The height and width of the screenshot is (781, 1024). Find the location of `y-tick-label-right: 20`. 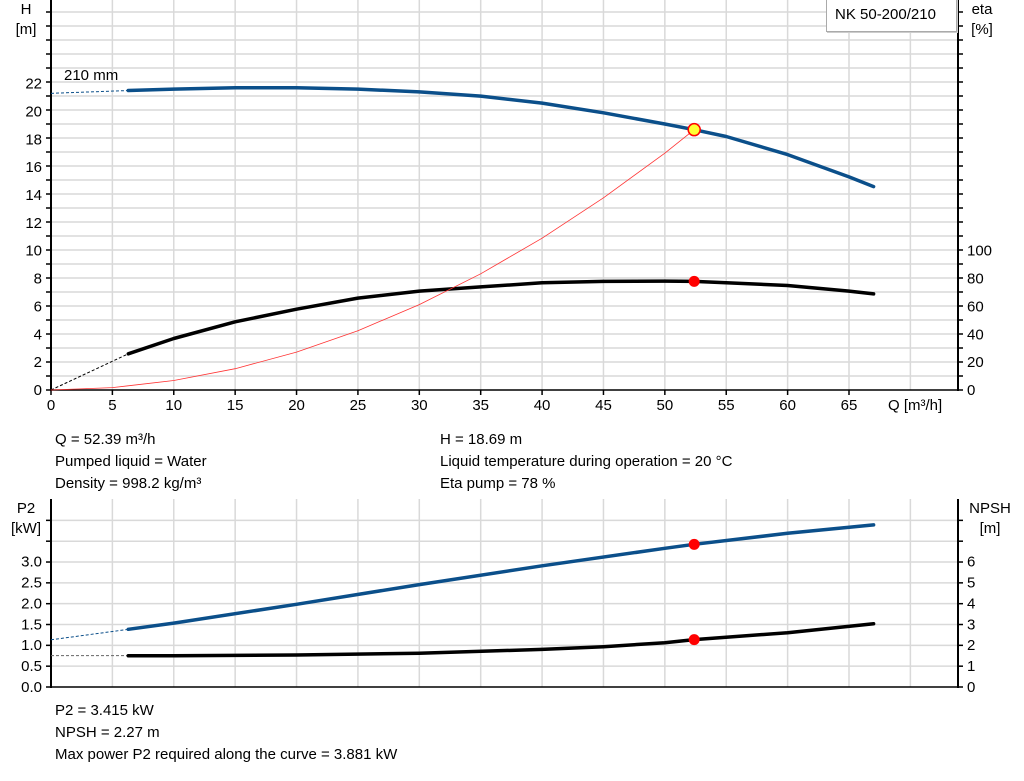

y-tick-label-right: 20 is located at coordinates (975, 362).